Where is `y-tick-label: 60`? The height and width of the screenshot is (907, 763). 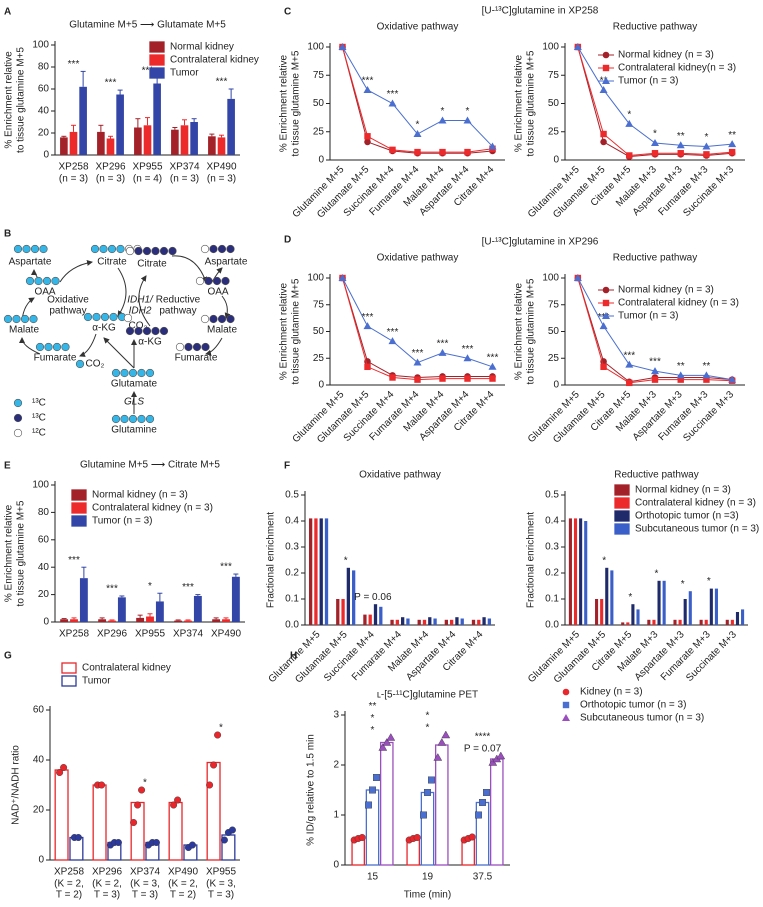
y-tick-label: 60 is located at coordinates (39, 710).